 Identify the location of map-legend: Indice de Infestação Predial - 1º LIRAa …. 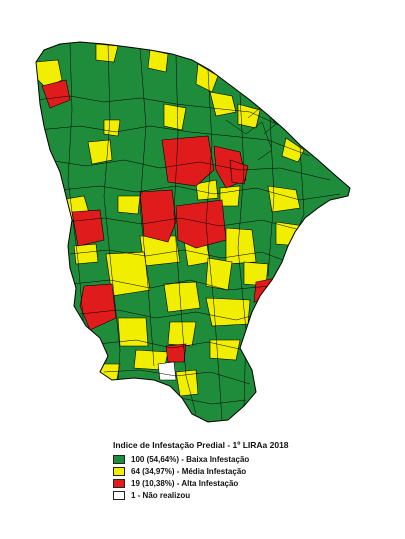
(243, 470).